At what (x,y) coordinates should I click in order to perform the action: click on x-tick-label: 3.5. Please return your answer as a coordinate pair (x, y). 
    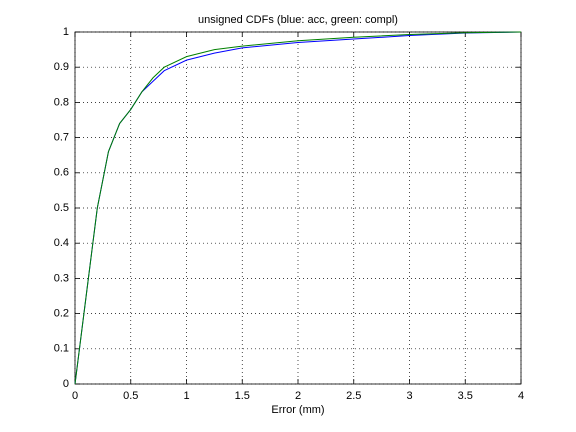
    Looking at the image, I should click on (465, 396).